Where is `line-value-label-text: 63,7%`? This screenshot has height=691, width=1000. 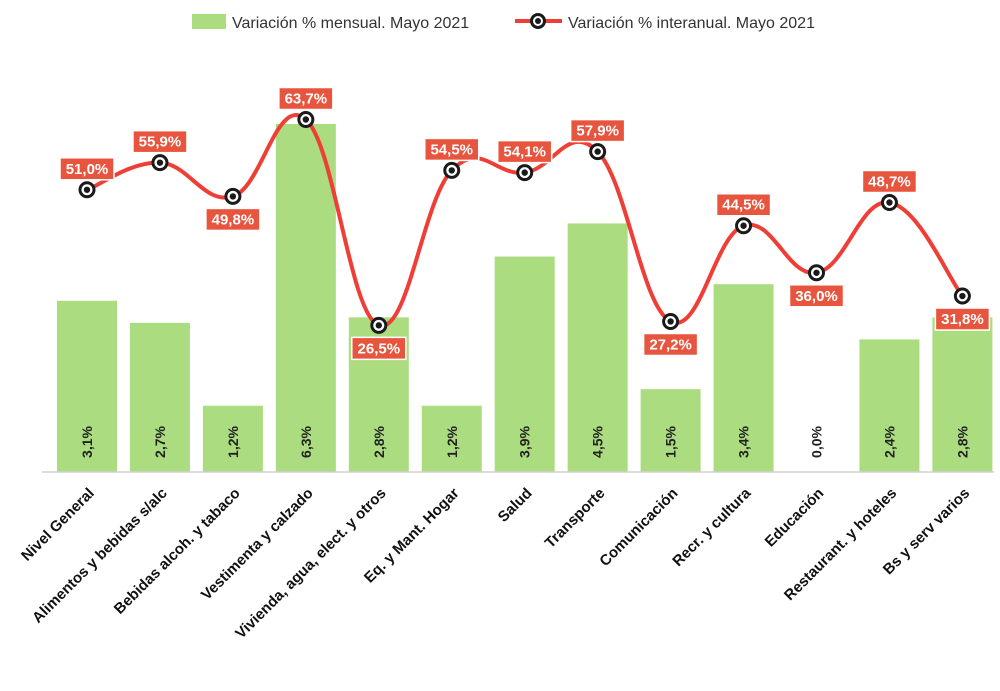
line-value-label-text: 63,7% is located at coordinates (306, 99).